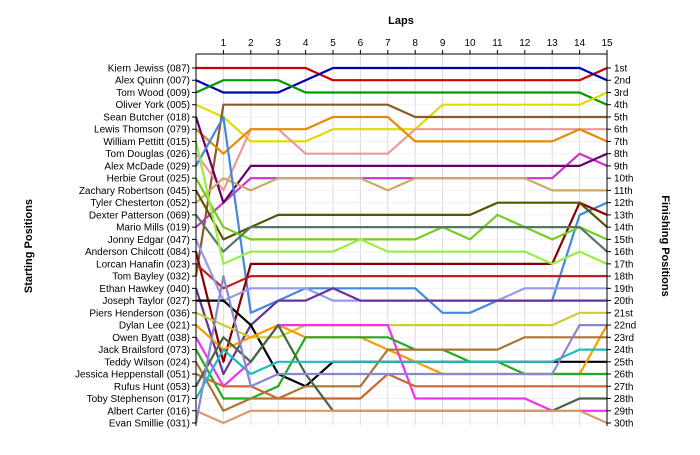 The height and width of the screenshot is (455, 700). What do you see at coordinates (251, 43) in the screenshot?
I see `lap-tick-2: 2` at bounding box center [251, 43].